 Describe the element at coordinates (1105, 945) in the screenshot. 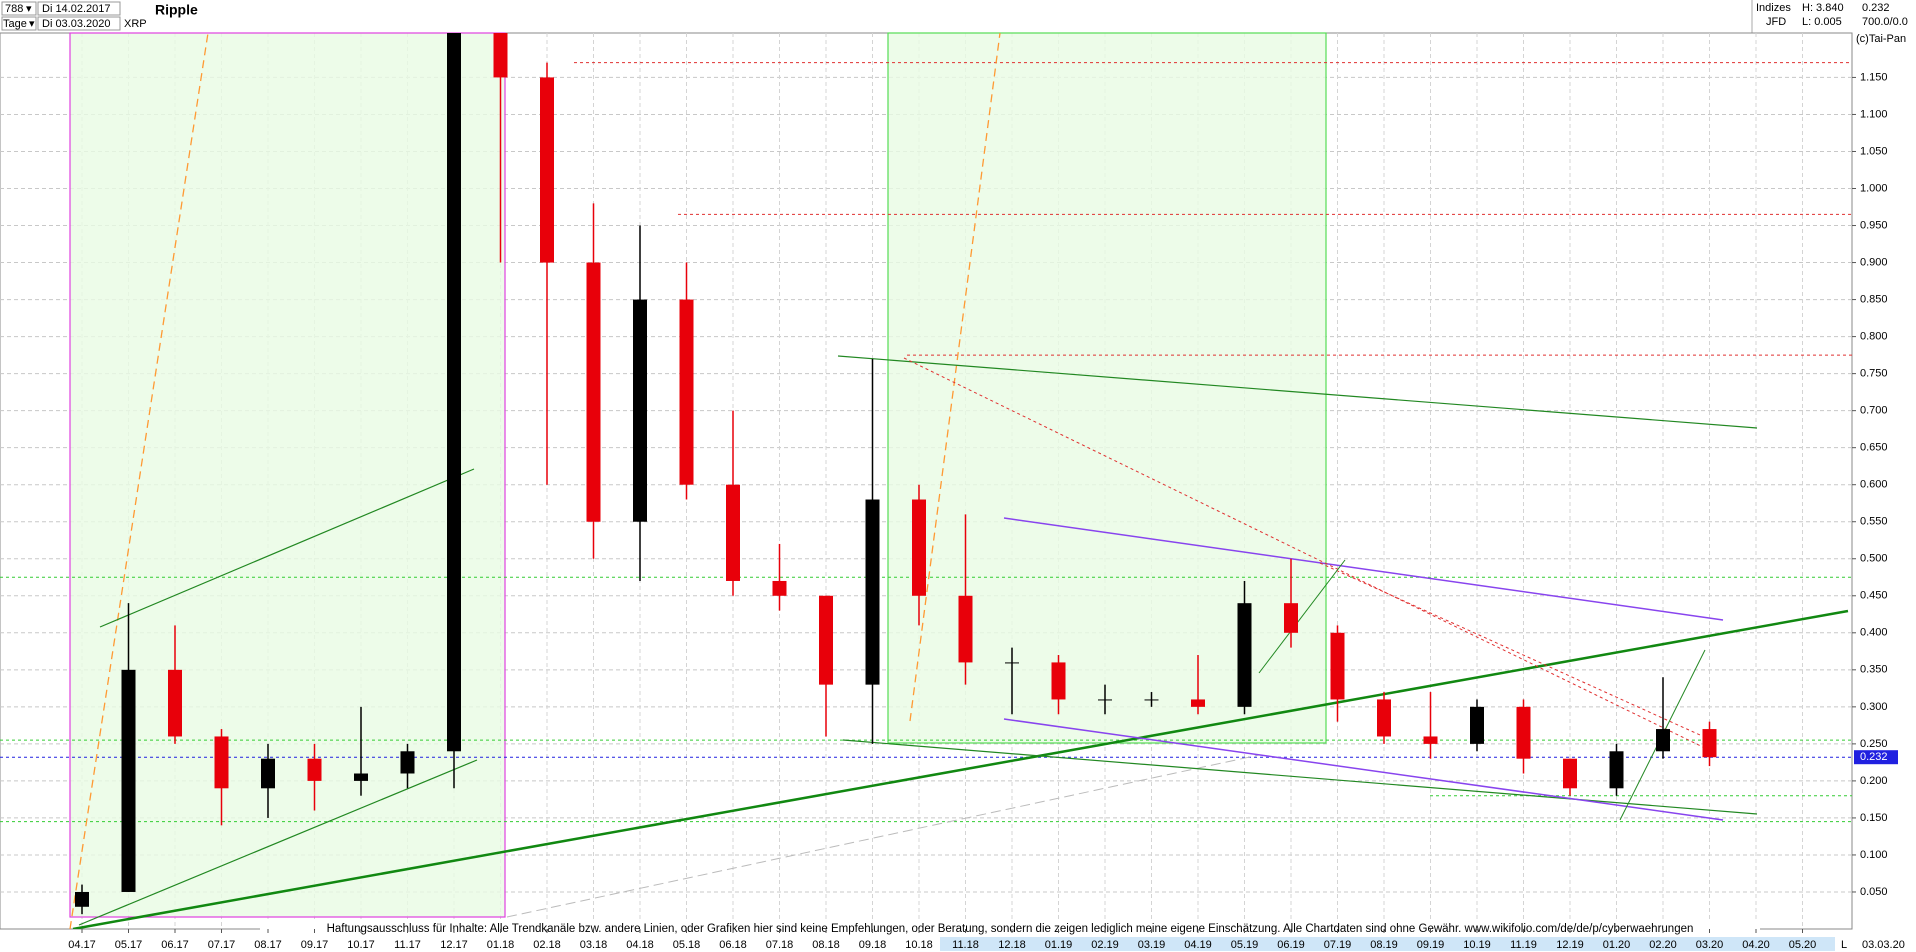

I see `x-tick-label: 02.19` at that location.